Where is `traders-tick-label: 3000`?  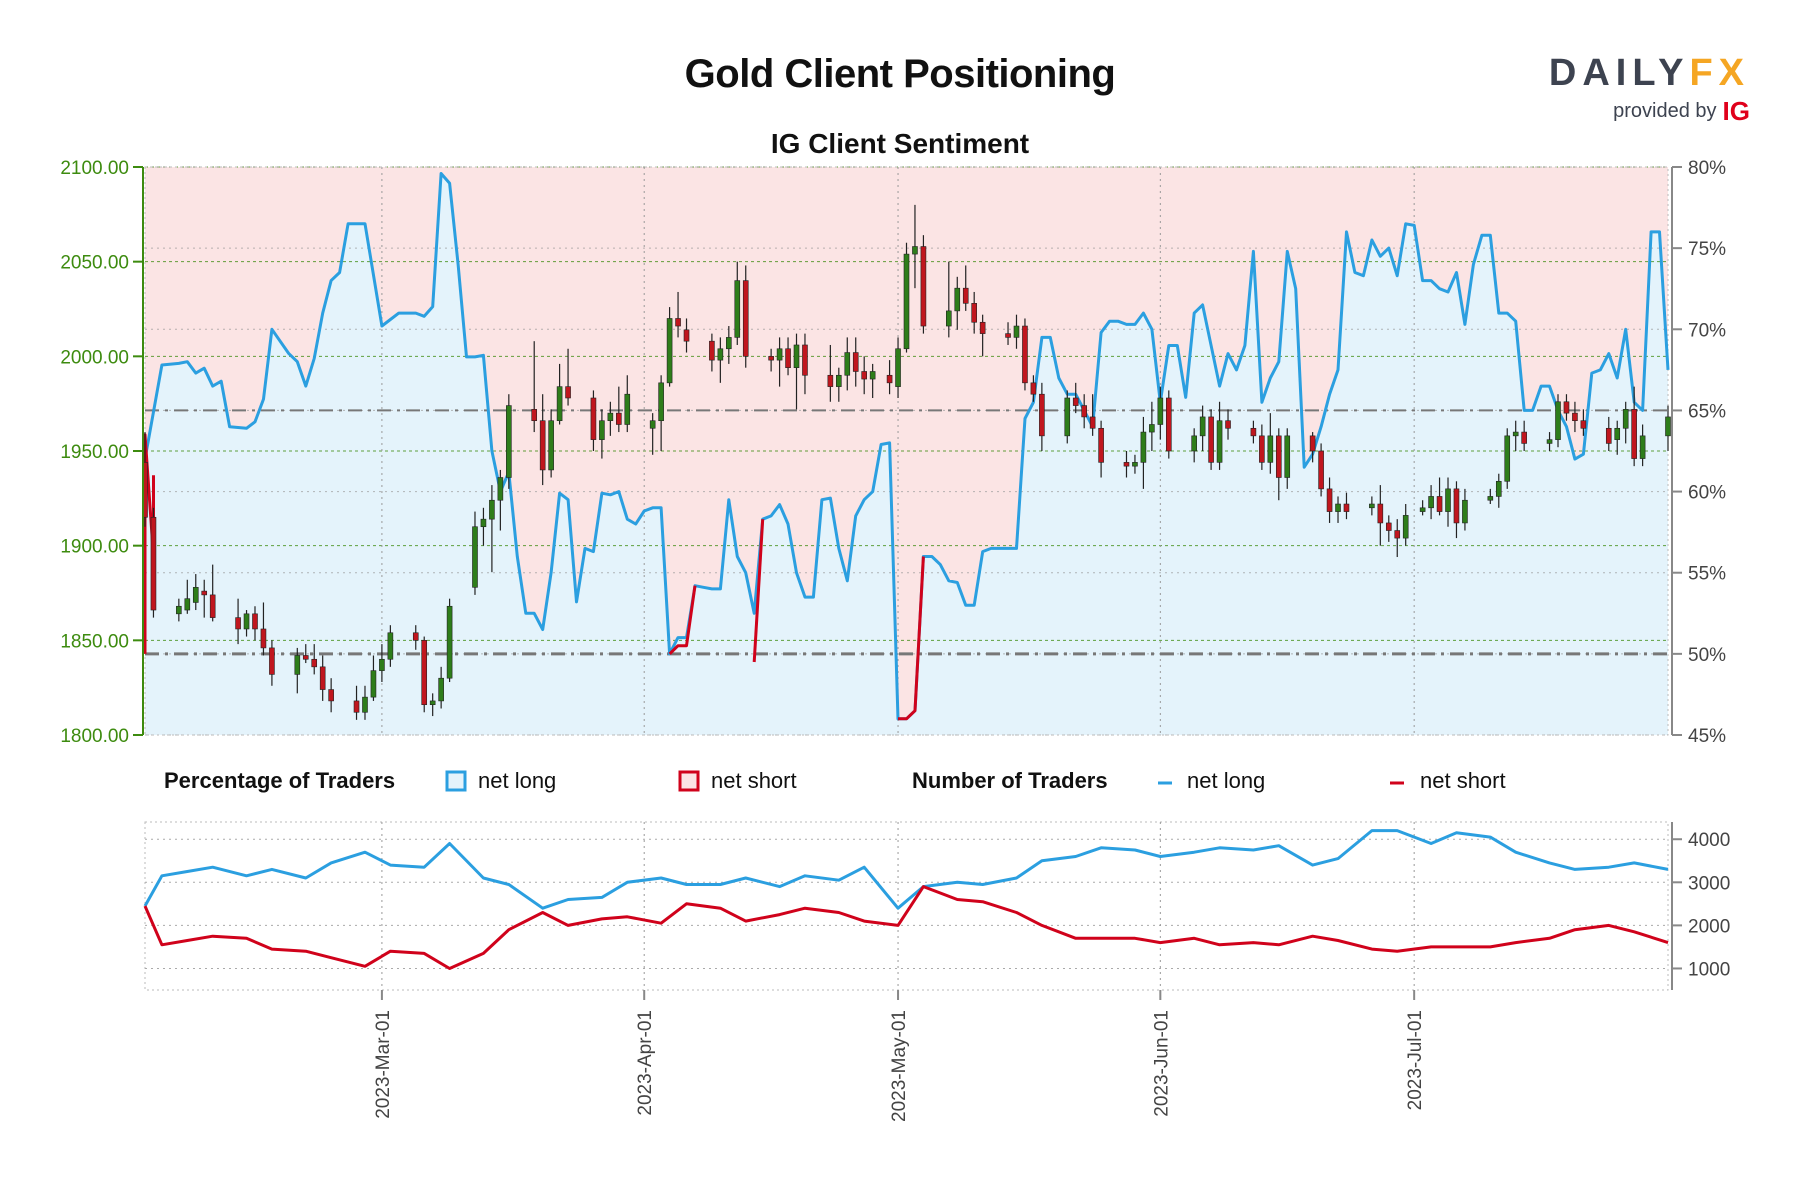 traders-tick-label: 3000 is located at coordinates (1709, 883).